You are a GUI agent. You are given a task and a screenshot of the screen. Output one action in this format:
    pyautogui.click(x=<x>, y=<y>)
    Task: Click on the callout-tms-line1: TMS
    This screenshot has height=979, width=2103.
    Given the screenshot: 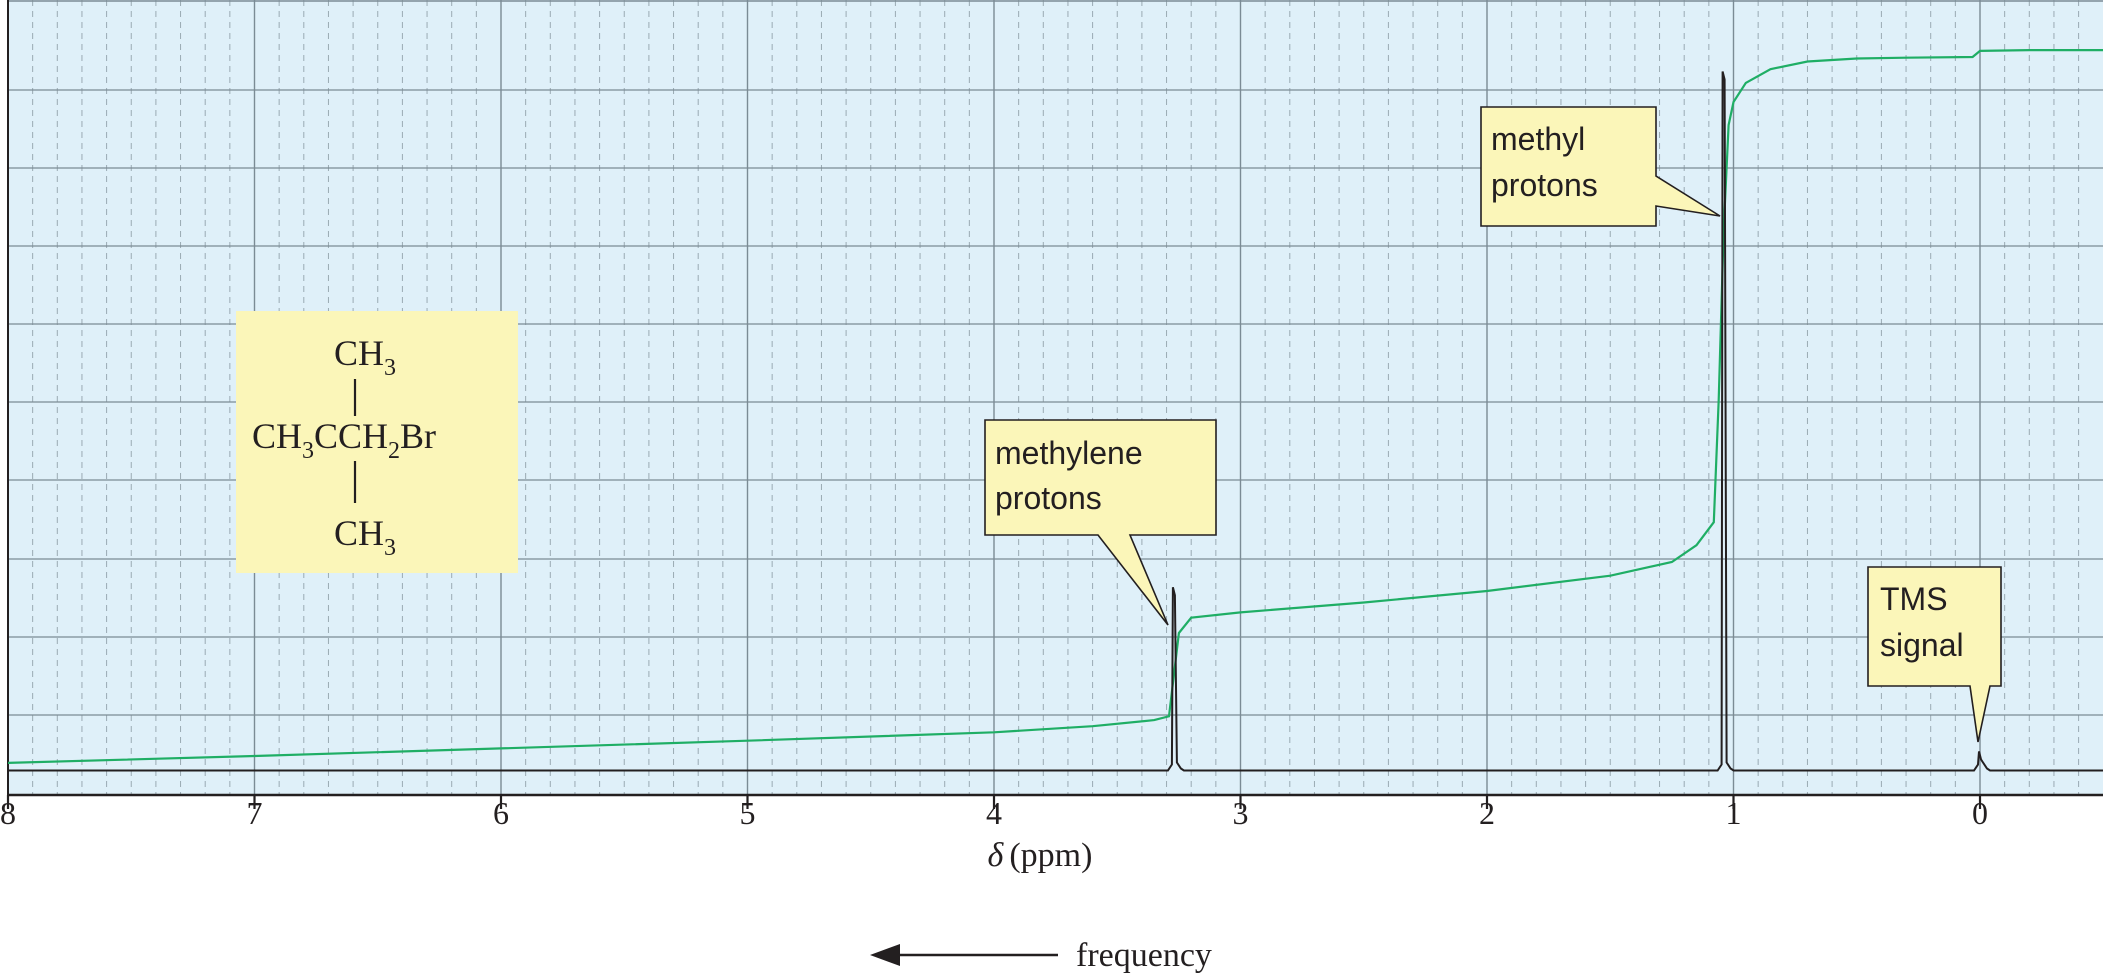 What is the action you would take?
    pyautogui.click(x=1914, y=599)
    